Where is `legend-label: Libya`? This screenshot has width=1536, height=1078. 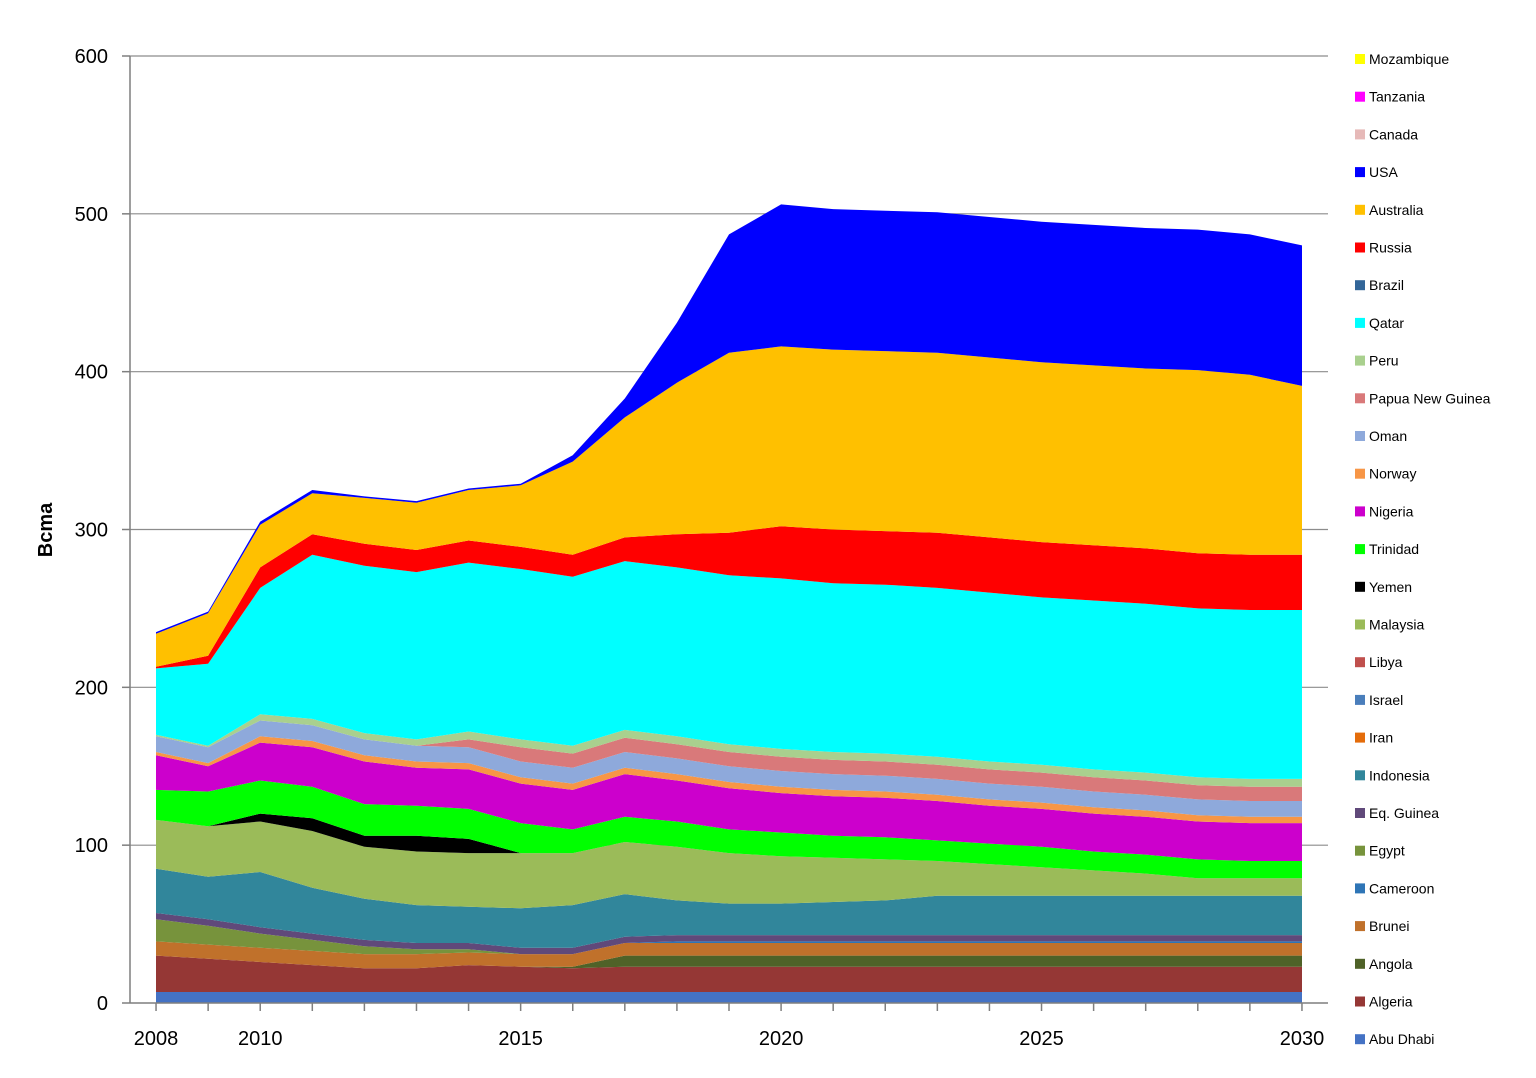 legend-label: Libya is located at coordinates (1386, 662).